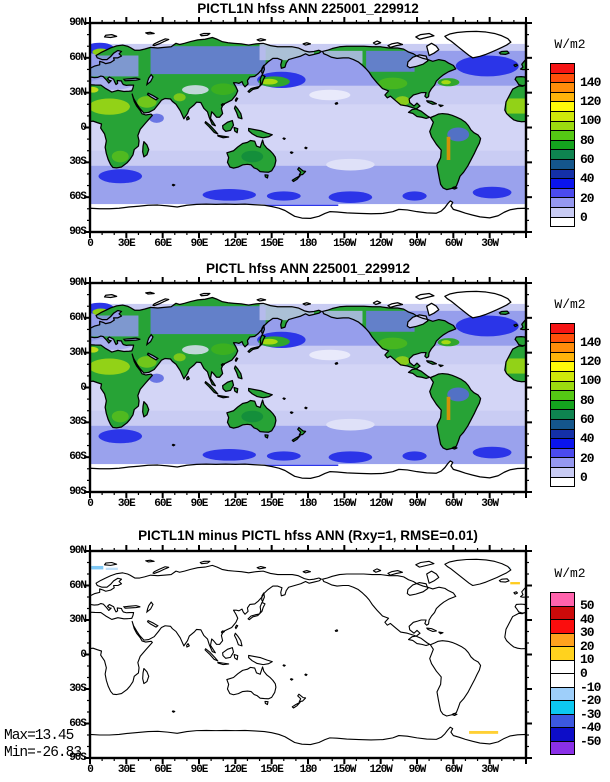 The height and width of the screenshot is (782, 610). Describe the element at coordinates (590, 687) in the screenshot. I see `colorbar-value-label: -10` at that location.